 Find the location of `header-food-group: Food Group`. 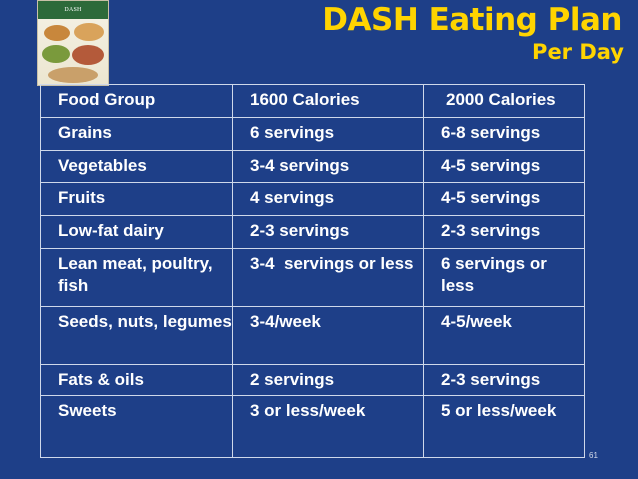

header-food-group: Food Group is located at coordinates (136, 101).